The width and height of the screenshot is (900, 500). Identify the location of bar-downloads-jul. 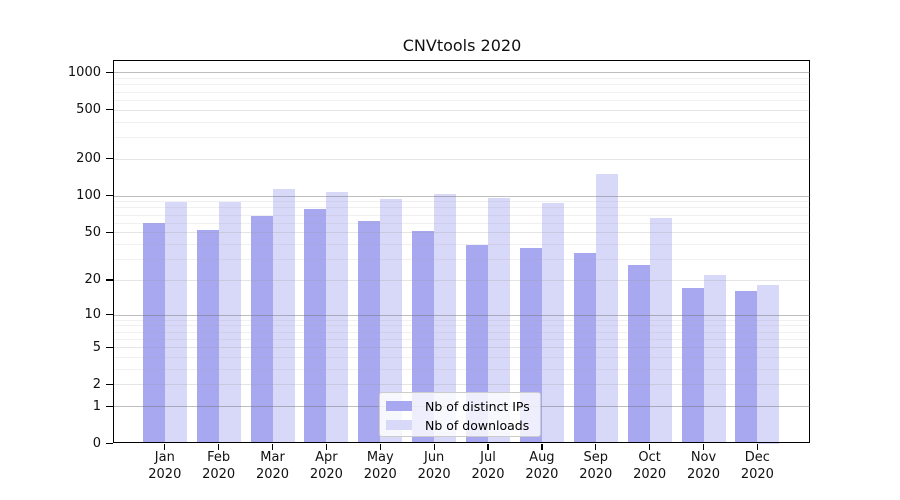
(499, 320).